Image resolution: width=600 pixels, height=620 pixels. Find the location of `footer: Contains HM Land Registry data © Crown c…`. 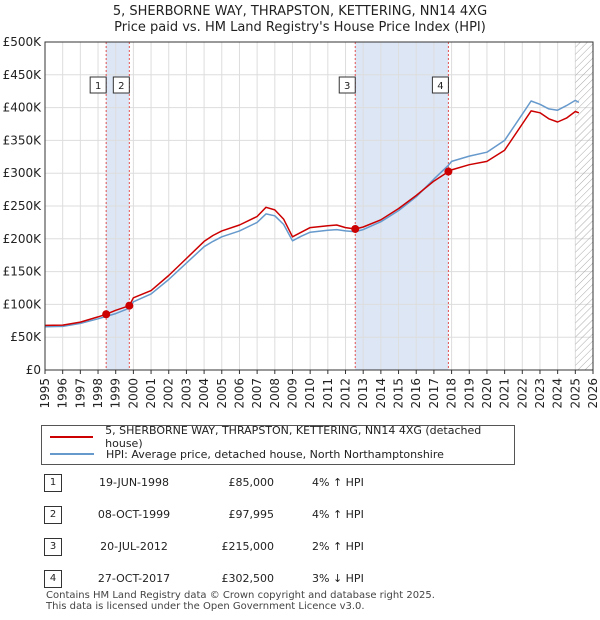

footer: Contains HM Land Registry data © Crown c… is located at coordinates (240, 601).